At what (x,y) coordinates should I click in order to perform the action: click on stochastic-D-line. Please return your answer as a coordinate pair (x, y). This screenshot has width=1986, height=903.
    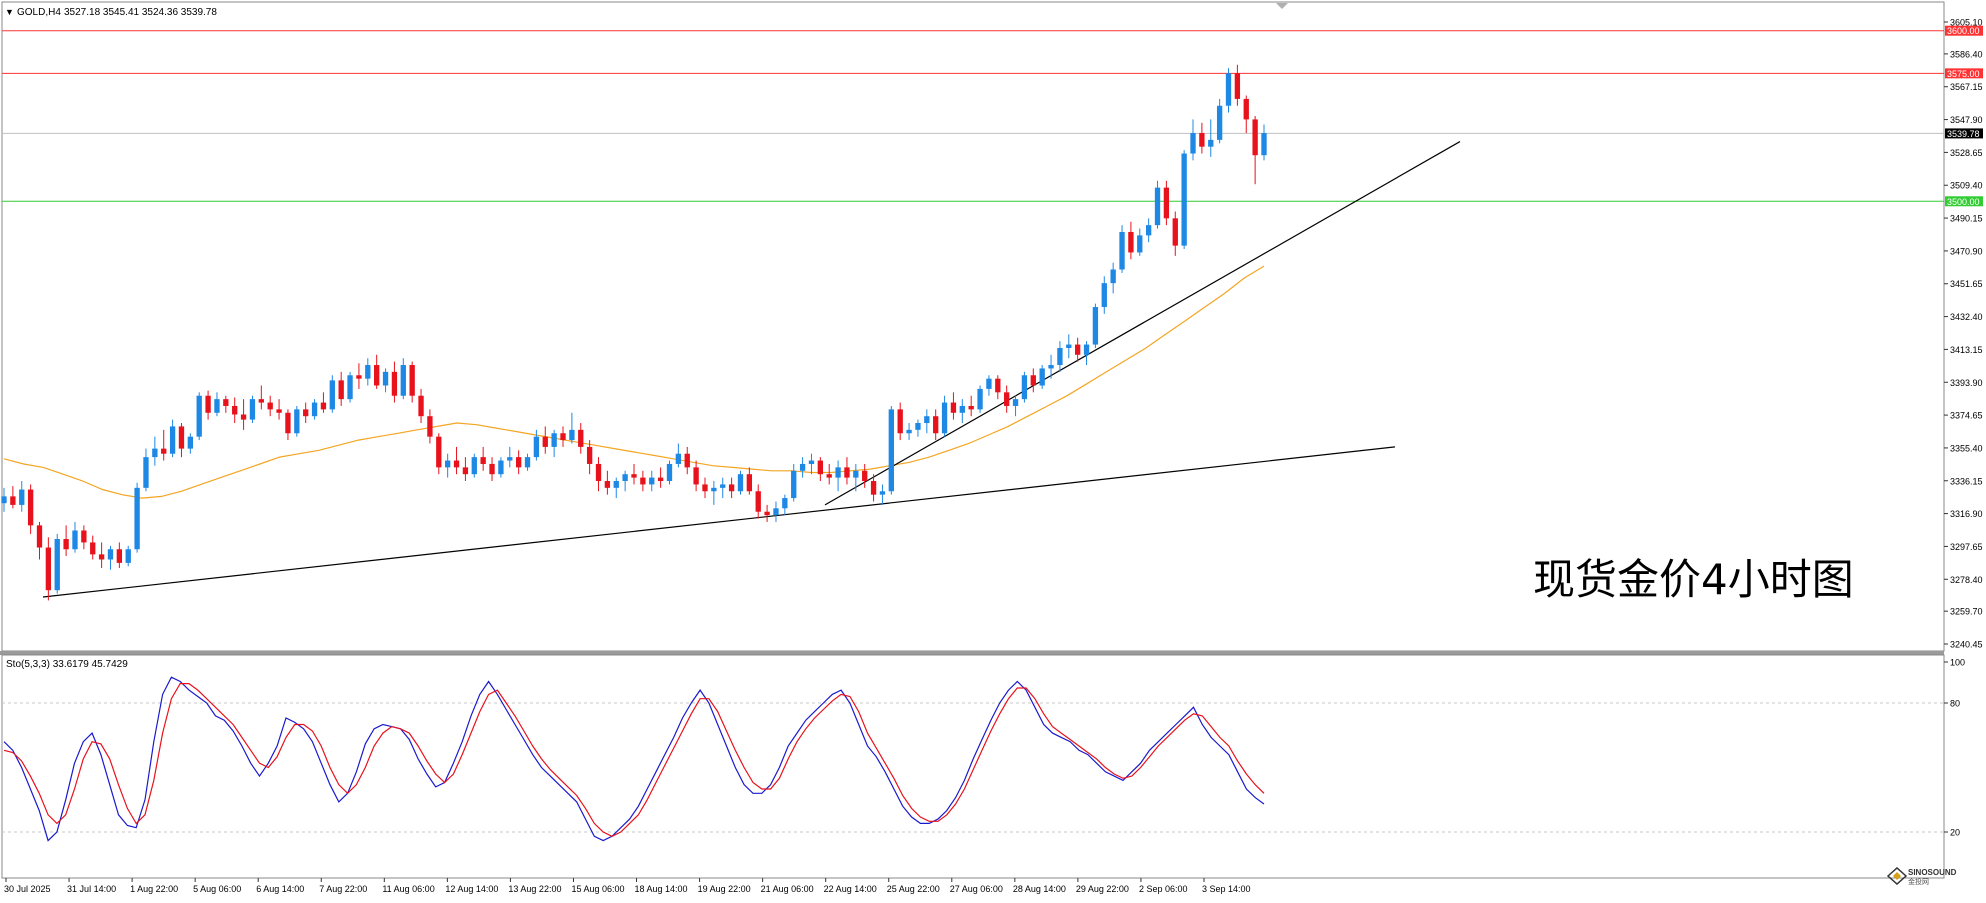
    Looking at the image, I should click on (634, 760).